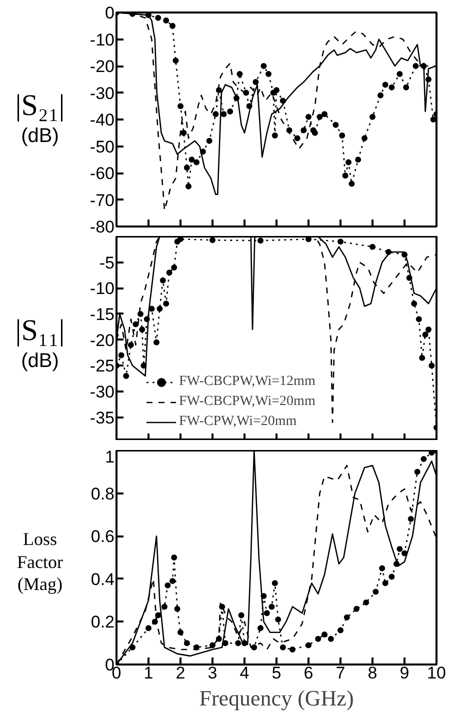 This screenshot has height=720, width=453. Describe the element at coordinates (247, 382) in the screenshot. I see `legend-label: FW-CBCPW,Wi=12mm` at that location.